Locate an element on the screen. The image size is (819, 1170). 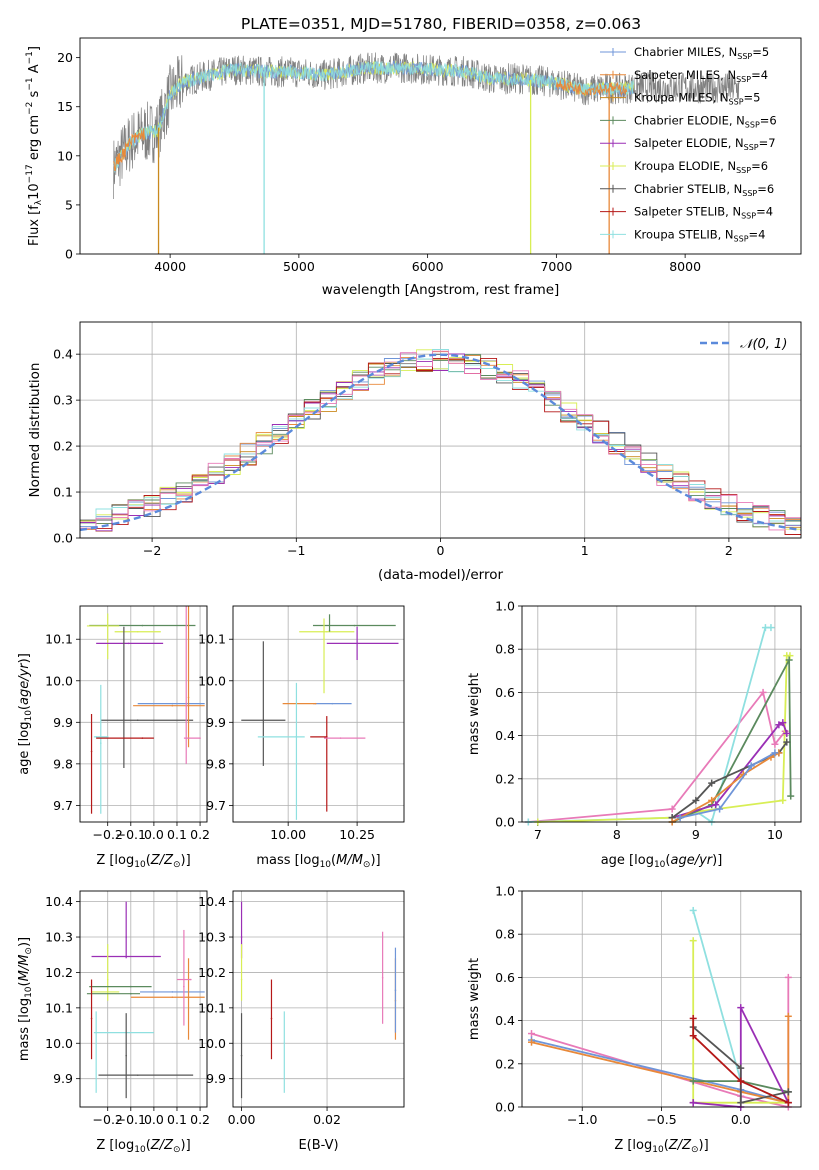
y-tick-label: 0.1 is located at coordinates (63, 492).